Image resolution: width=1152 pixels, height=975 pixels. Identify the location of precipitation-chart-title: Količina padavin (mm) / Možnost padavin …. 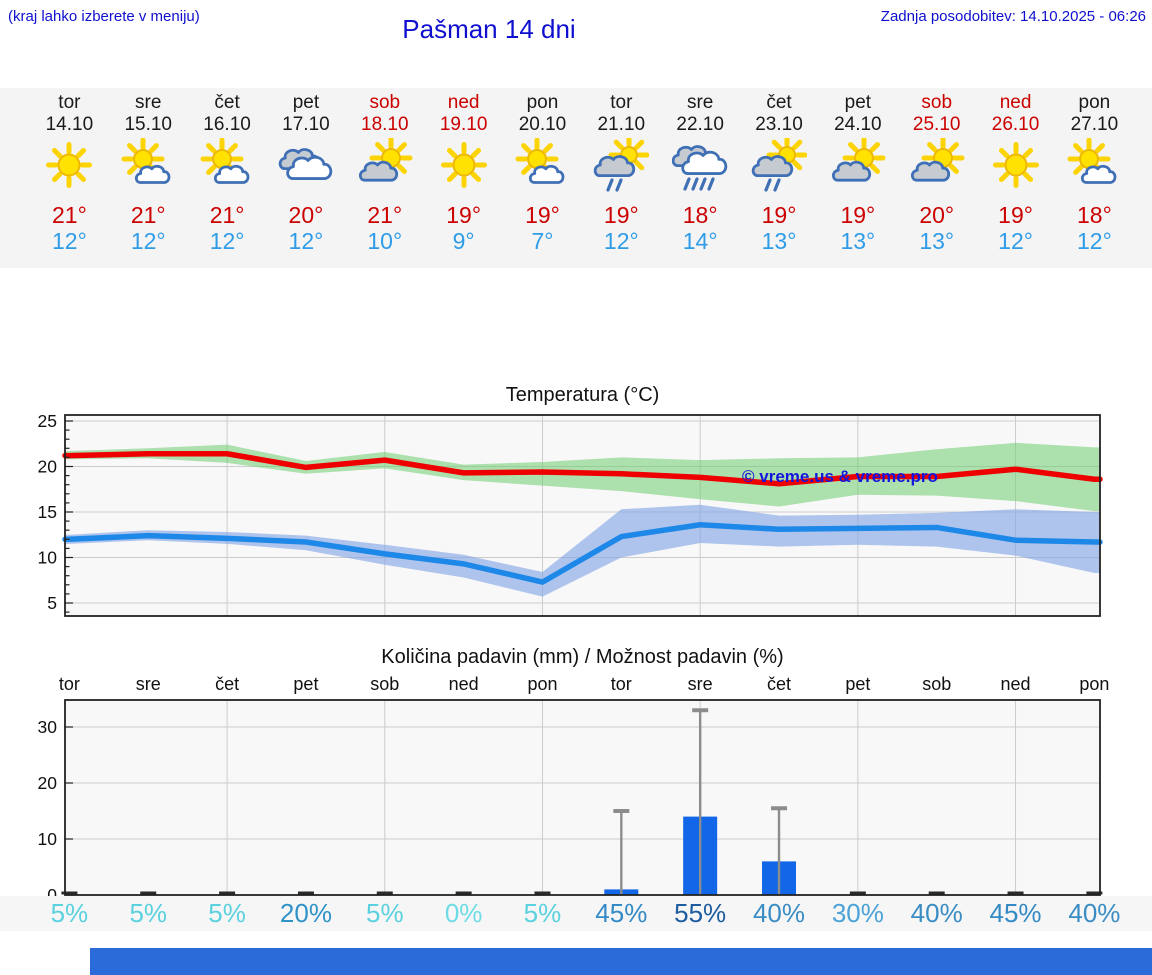
(582, 657).